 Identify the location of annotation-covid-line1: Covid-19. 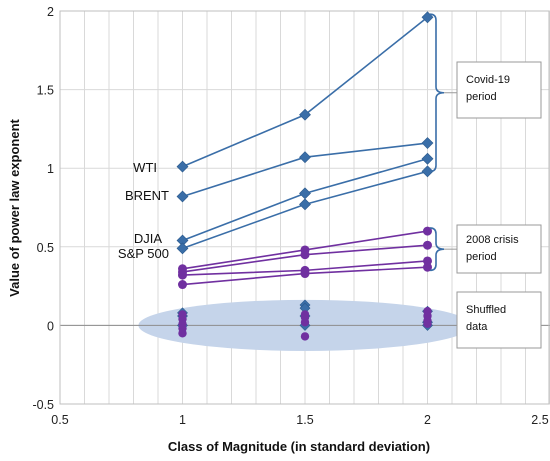
(488, 80).